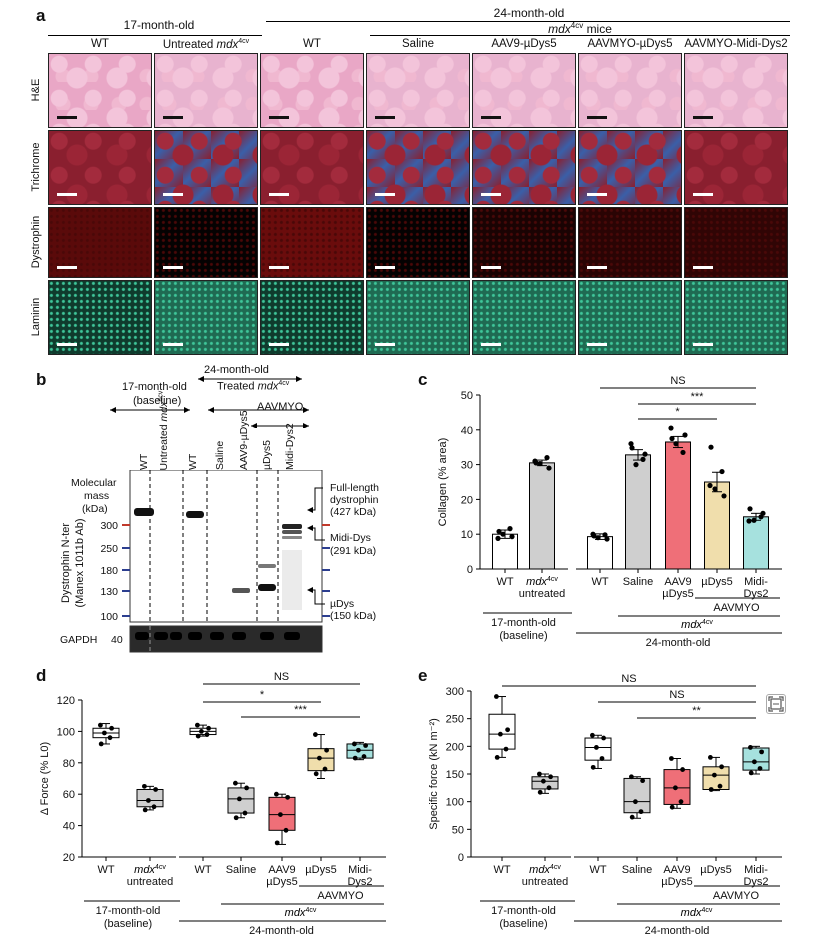 This screenshot has height=948, width=830. What do you see at coordinates (109, 526) in the screenshot?
I see `marker-label-300: 300` at bounding box center [109, 526].